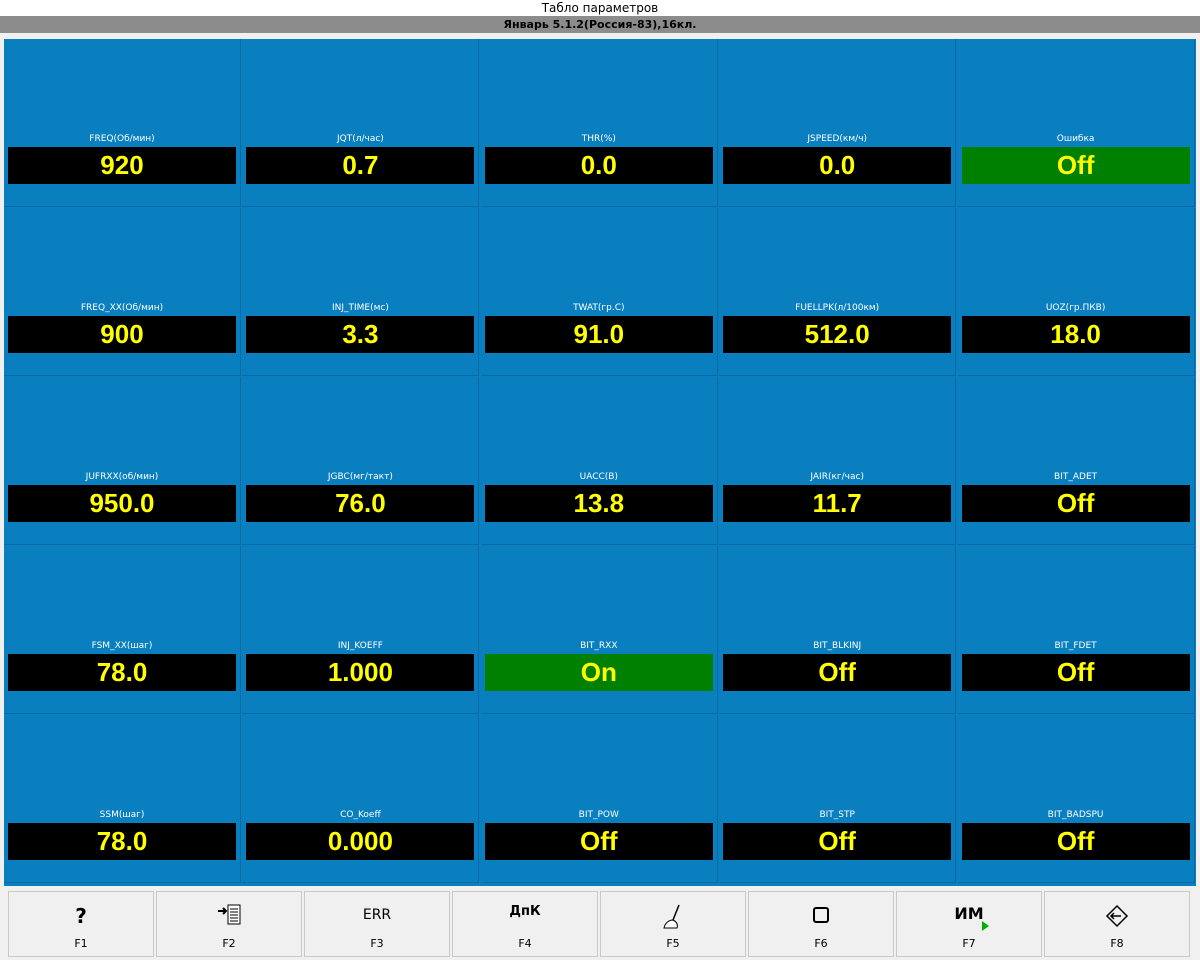  Describe the element at coordinates (599, 646) in the screenshot. I see `parameter-label: BIT_RXX` at that location.